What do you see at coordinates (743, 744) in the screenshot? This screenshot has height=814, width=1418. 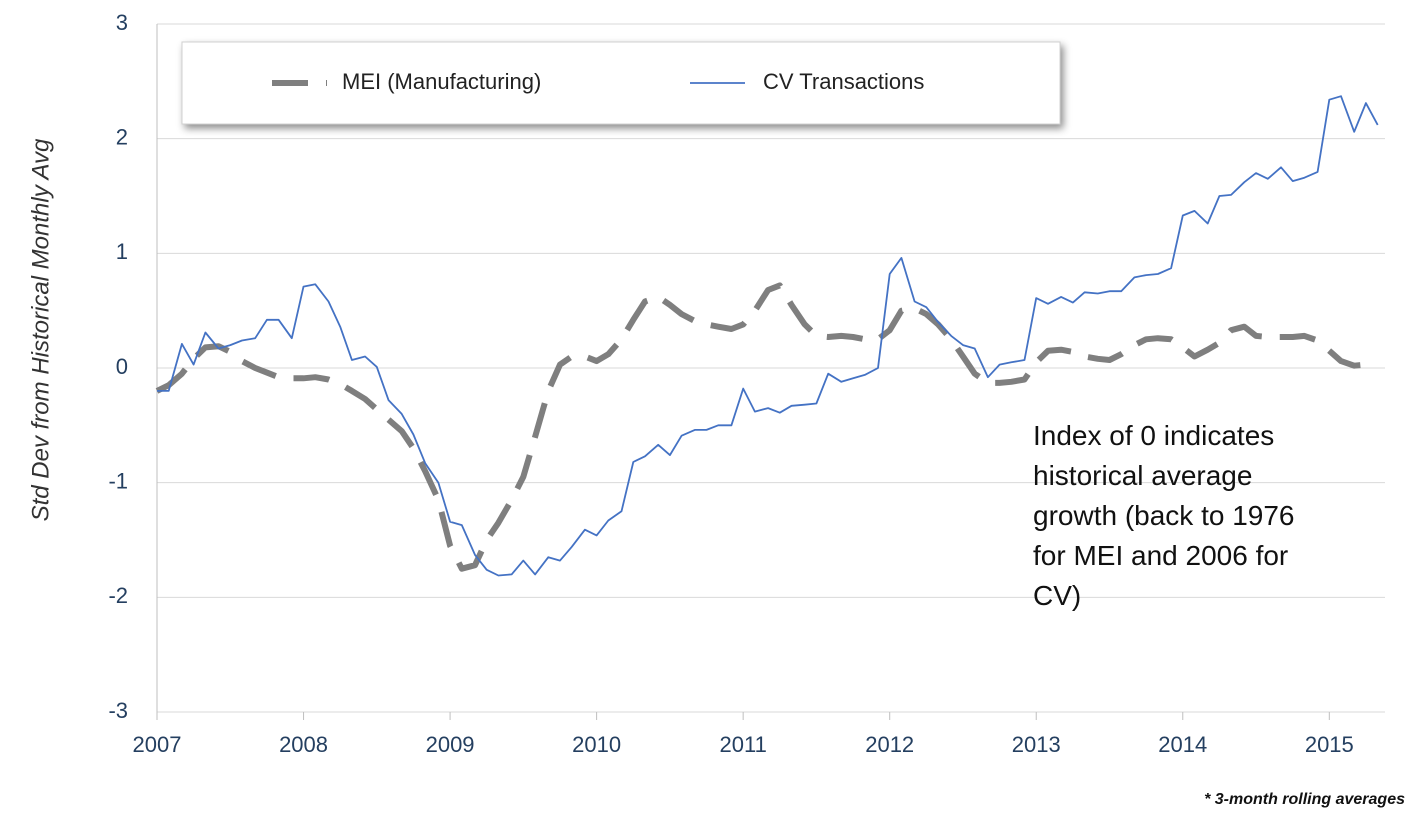 I see `x-tick-label: 2011` at bounding box center [743, 744].